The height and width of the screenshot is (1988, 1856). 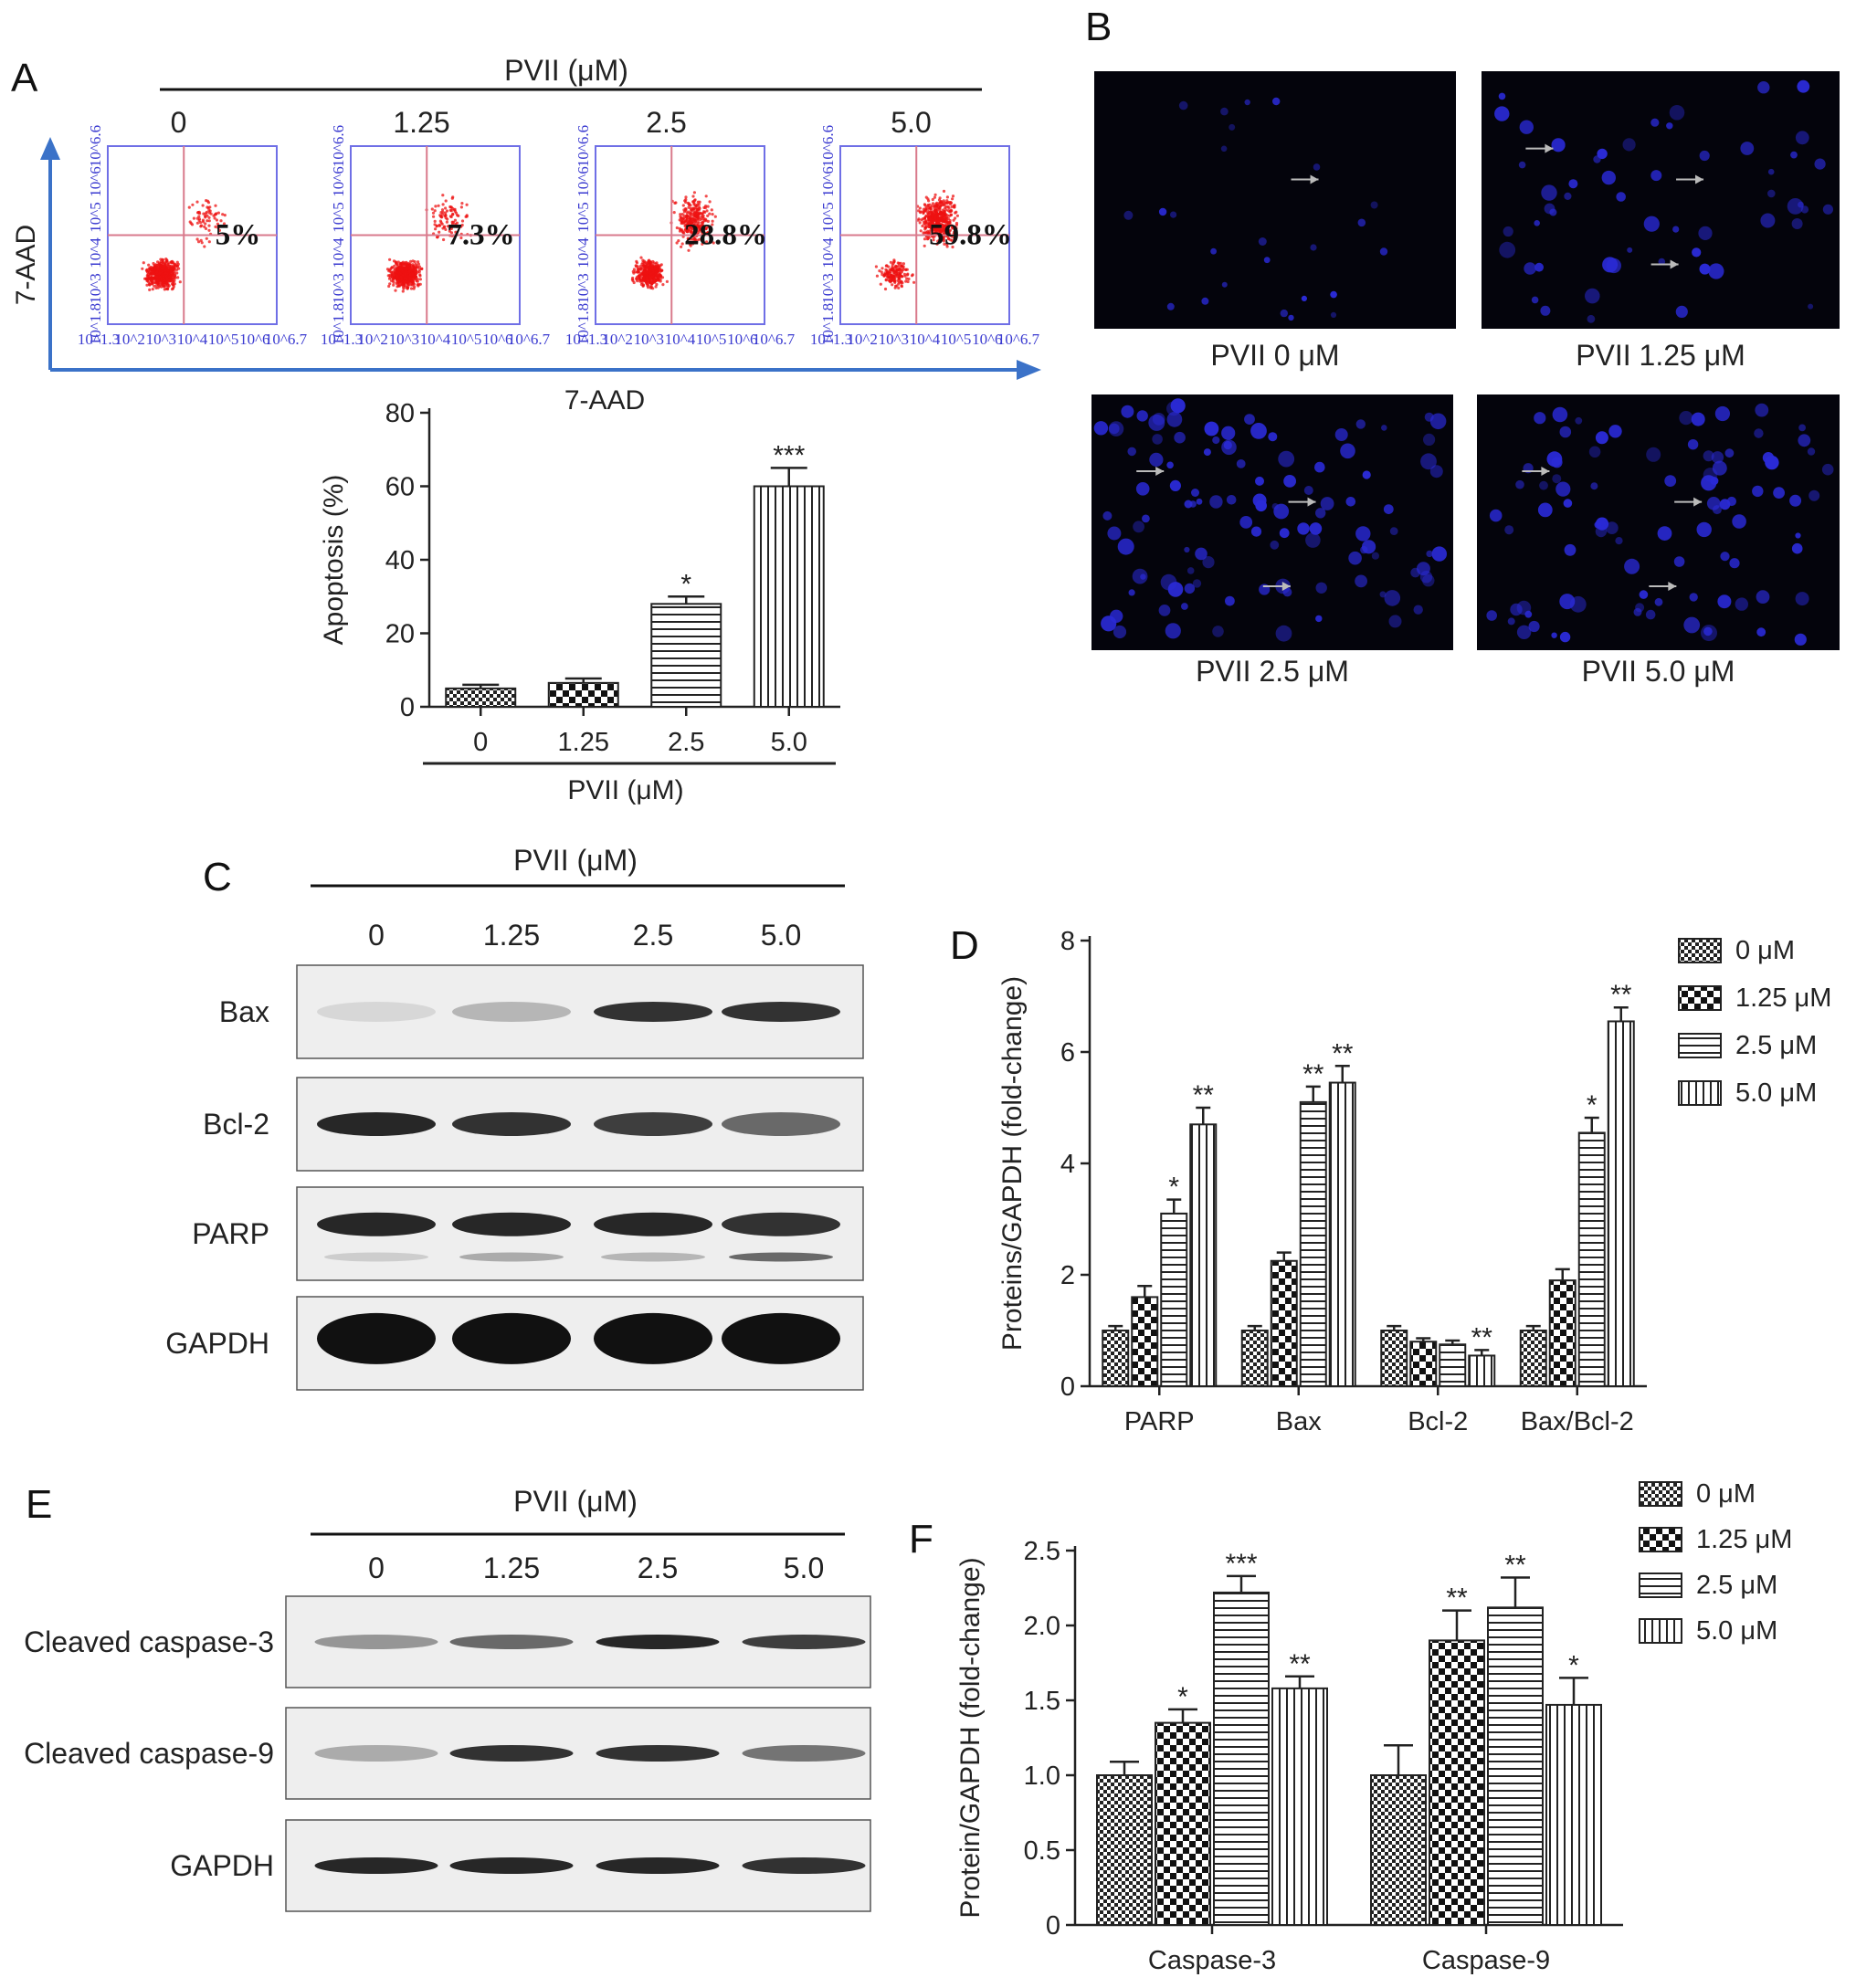 What do you see at coordinates (217, 1343) in the screenshot?
I see `blot-row-label: GAPDH` at bounding box center [217, 1343].